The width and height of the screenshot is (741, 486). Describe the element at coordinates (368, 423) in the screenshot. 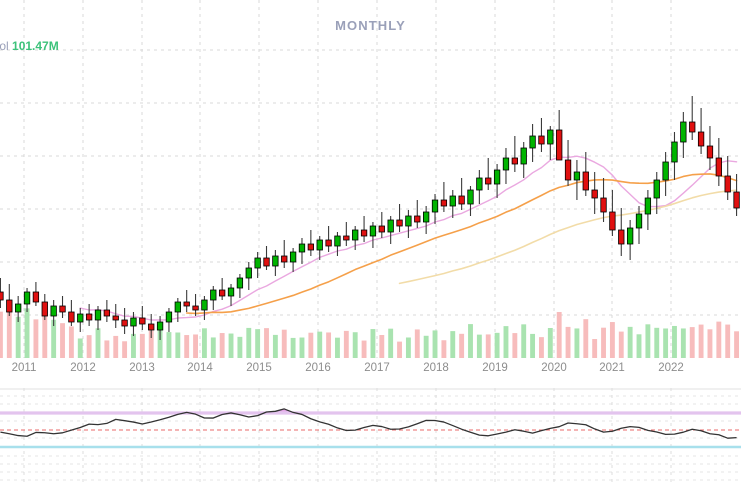

I see `oscillator-line` at that location.